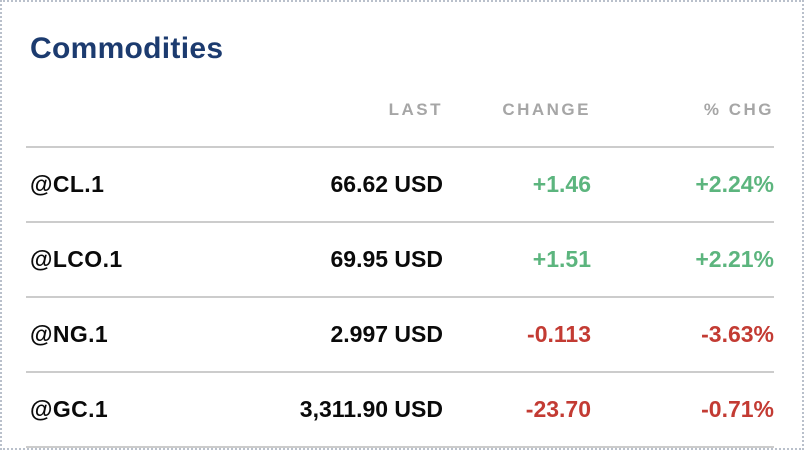 Image resolution: width=804 pixels, height=450 pixels. Describe the element at coordinates (546, 109) in the screenshot. I see `header-change: CHANGE` at that location.